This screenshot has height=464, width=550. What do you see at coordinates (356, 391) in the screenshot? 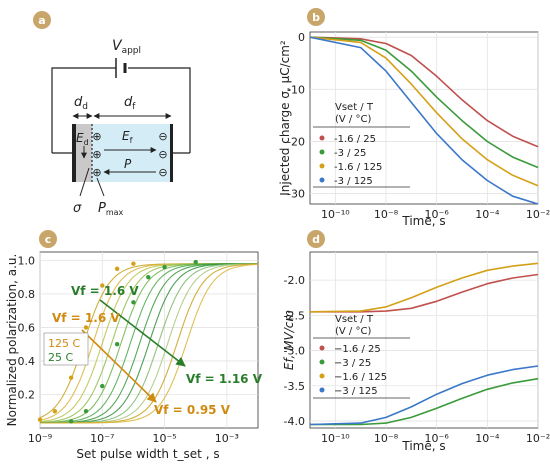
I see `legend-label: −3 / 125` at bounding box center [356, 391].